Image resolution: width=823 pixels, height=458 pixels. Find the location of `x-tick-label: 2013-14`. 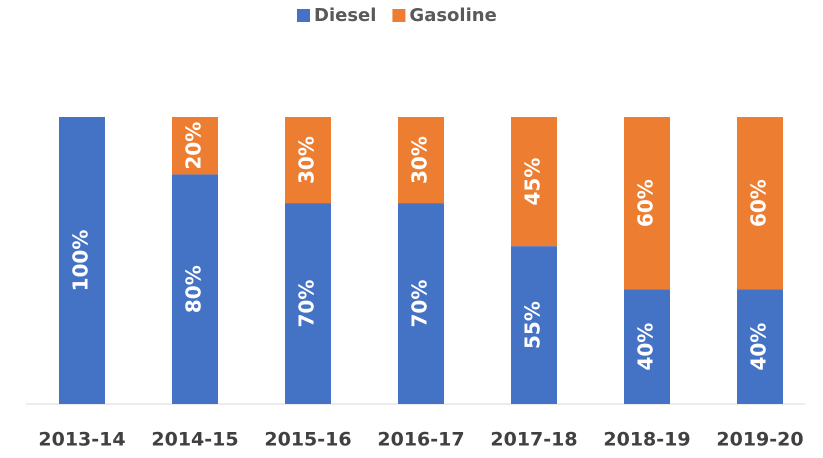

x-tick-label: 2013-14 is located at coordinates (81, 440).